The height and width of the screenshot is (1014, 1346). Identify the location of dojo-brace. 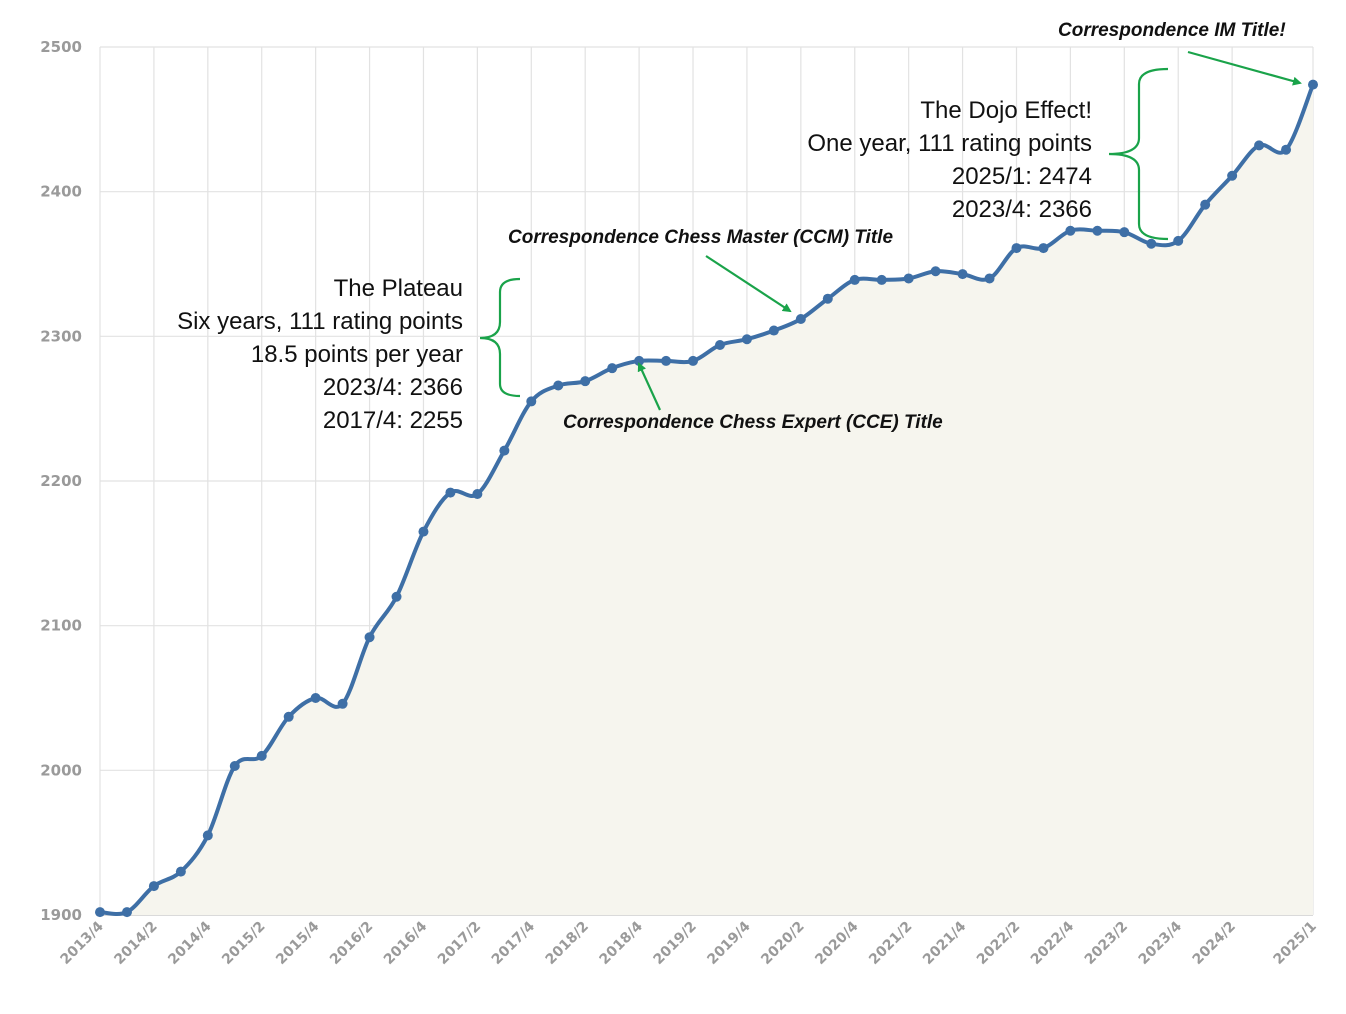
(1138, 154).